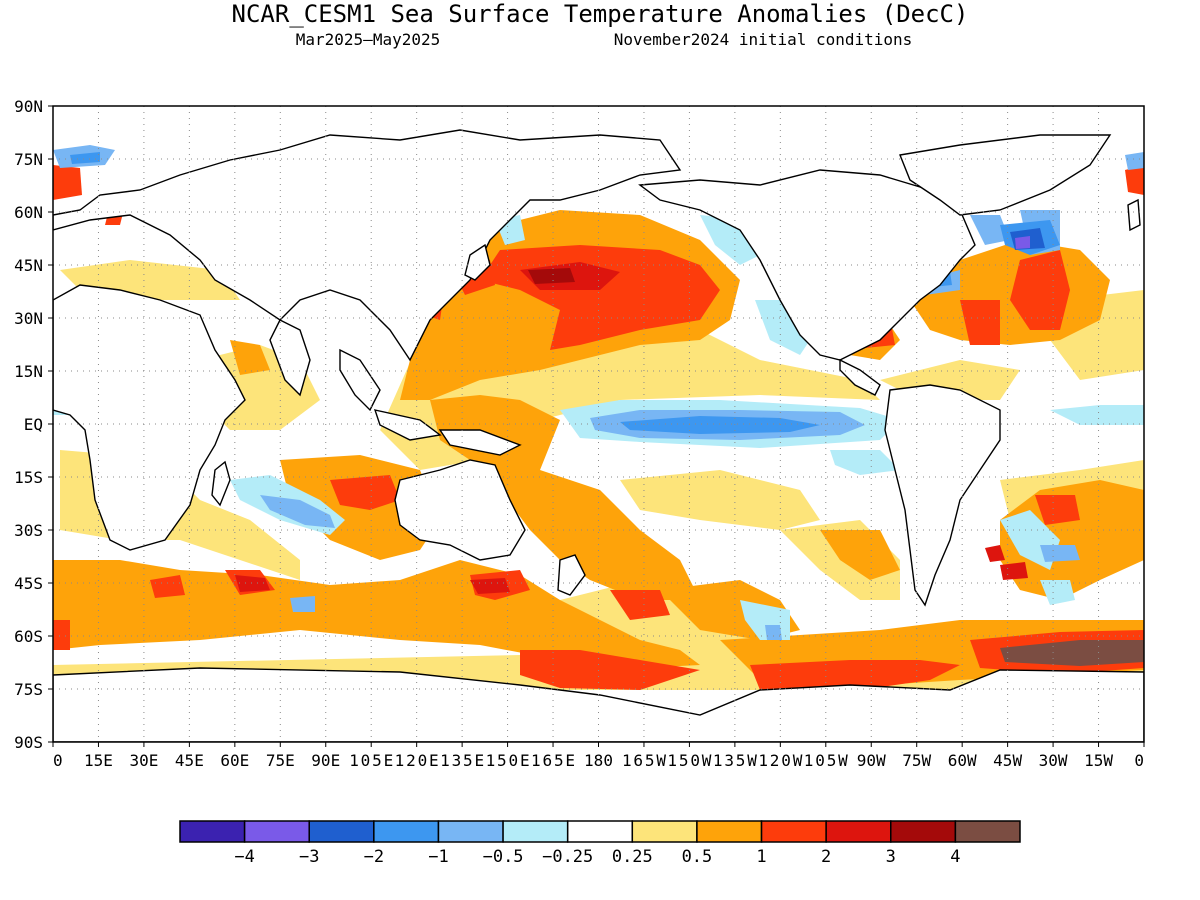  Describe the element at coordinates (28, 371) in the screenshot. I see `lat-label: 15N` at that location.